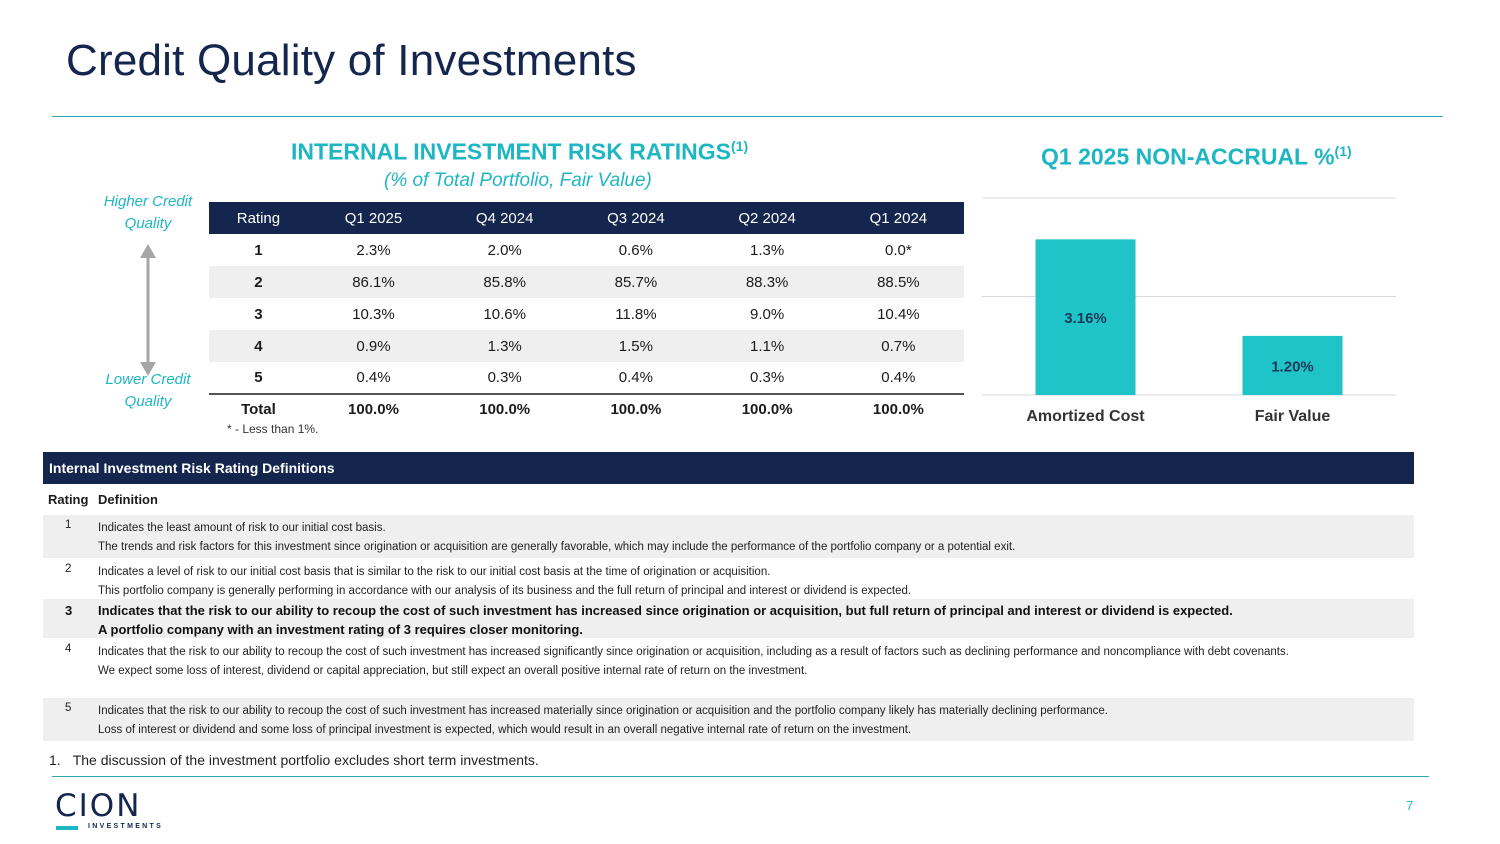 The width and height of the screenshot is (1500, 844). I want to click on ratings-section-title: INTERNAL INVESTMENT RISK RATINGS(1), so click(519, 152).